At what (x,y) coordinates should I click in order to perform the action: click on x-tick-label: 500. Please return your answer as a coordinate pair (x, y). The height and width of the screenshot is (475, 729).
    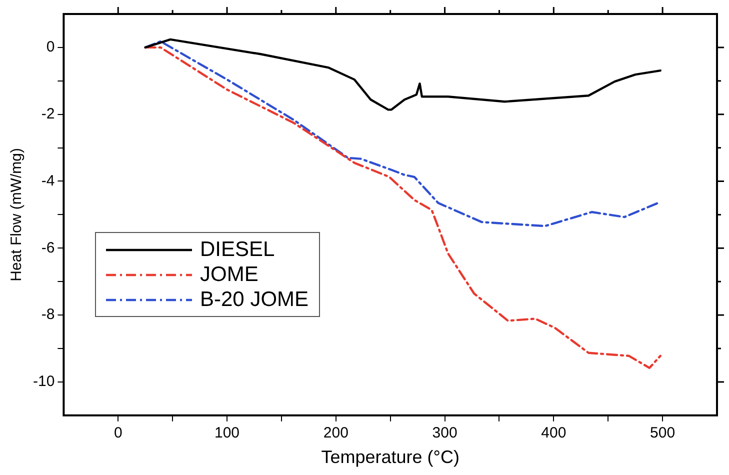
    Looking at the image, I should click on (663, 433).